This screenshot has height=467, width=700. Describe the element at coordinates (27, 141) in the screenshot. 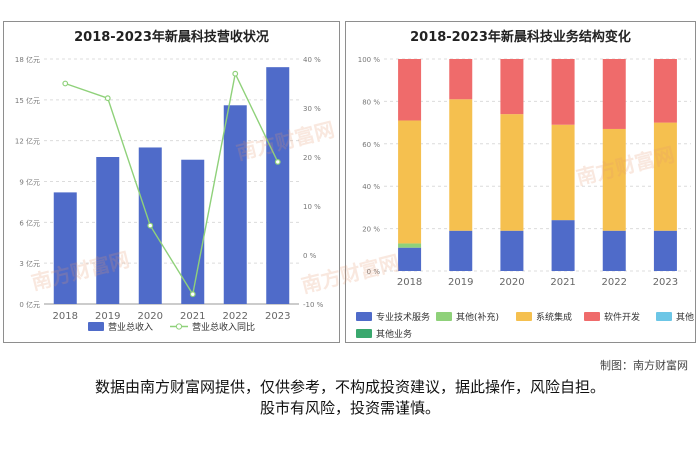

I see `y-tick-label-left: 12 亿元` at that location.